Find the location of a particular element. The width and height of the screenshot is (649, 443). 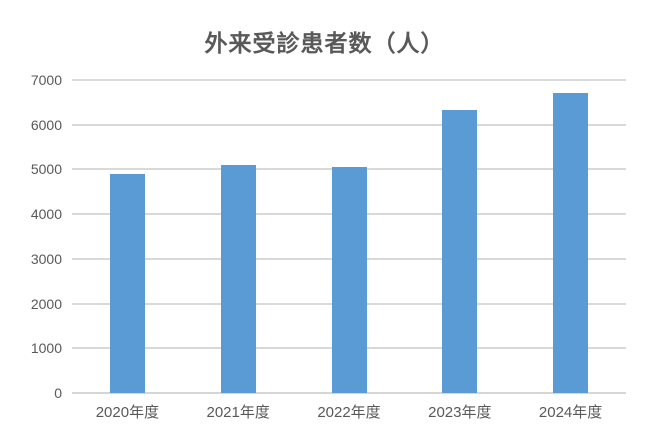

chart-title: 外来受診患者数（人） is located at coordinates (324, 43).